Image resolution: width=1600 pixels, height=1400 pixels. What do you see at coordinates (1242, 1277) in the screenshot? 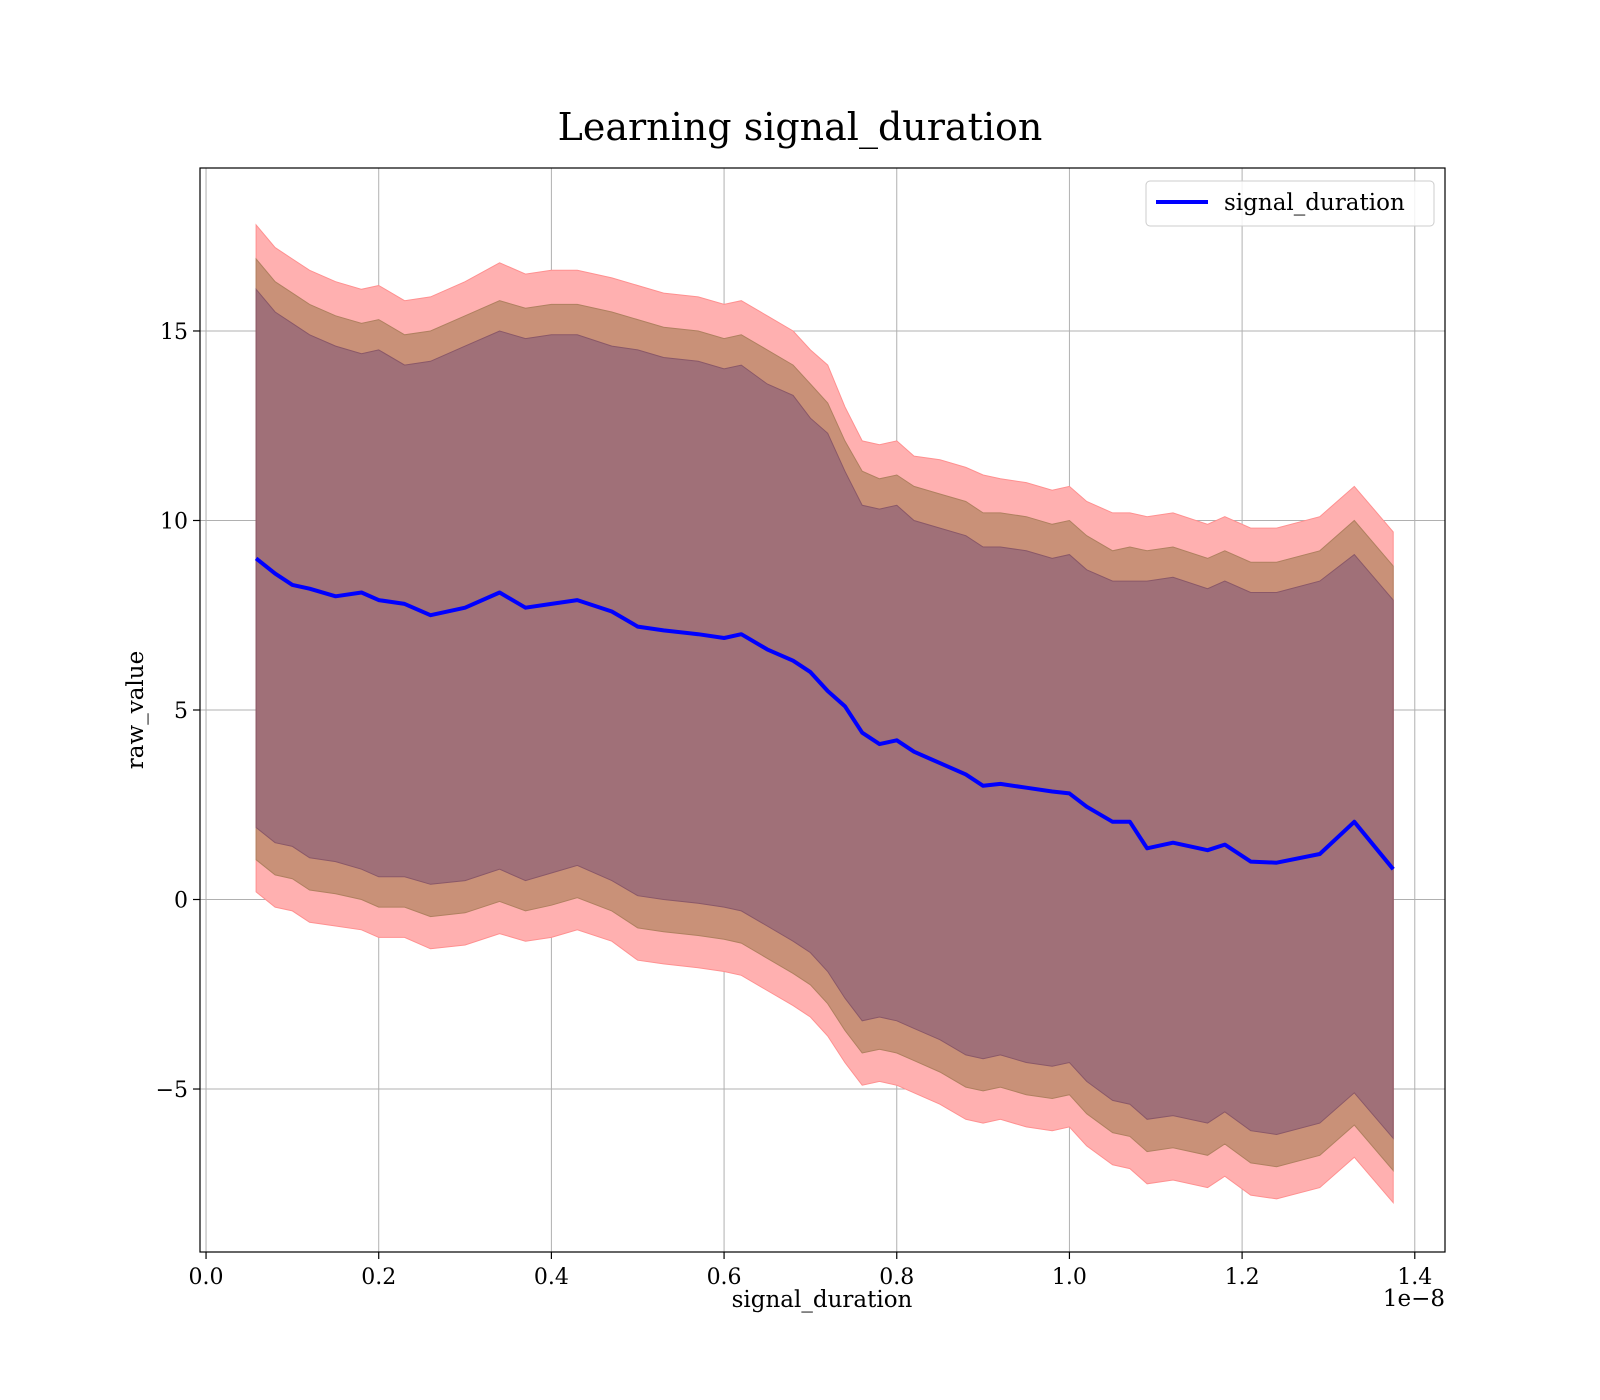
I see `x-tick-label-6: 1.2` at bounding box center [1242, 1277].